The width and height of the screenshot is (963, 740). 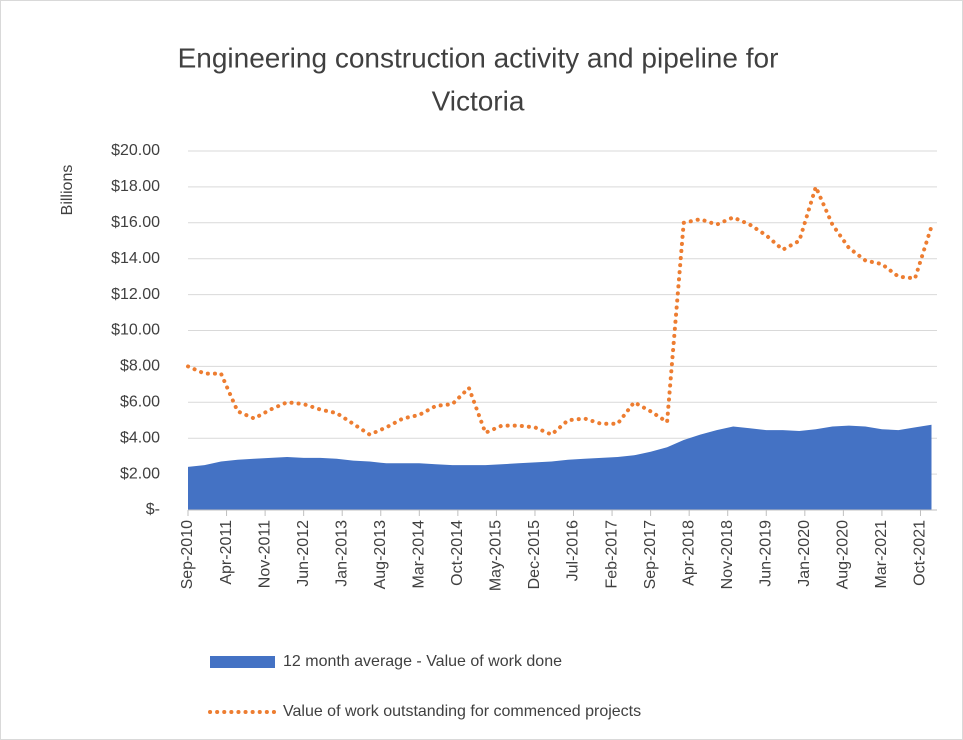 What do you see at coordinates (920, 553) in the screenshot?
I see `x-tick-label: Oct-2021` at bounding box center [920, 553].